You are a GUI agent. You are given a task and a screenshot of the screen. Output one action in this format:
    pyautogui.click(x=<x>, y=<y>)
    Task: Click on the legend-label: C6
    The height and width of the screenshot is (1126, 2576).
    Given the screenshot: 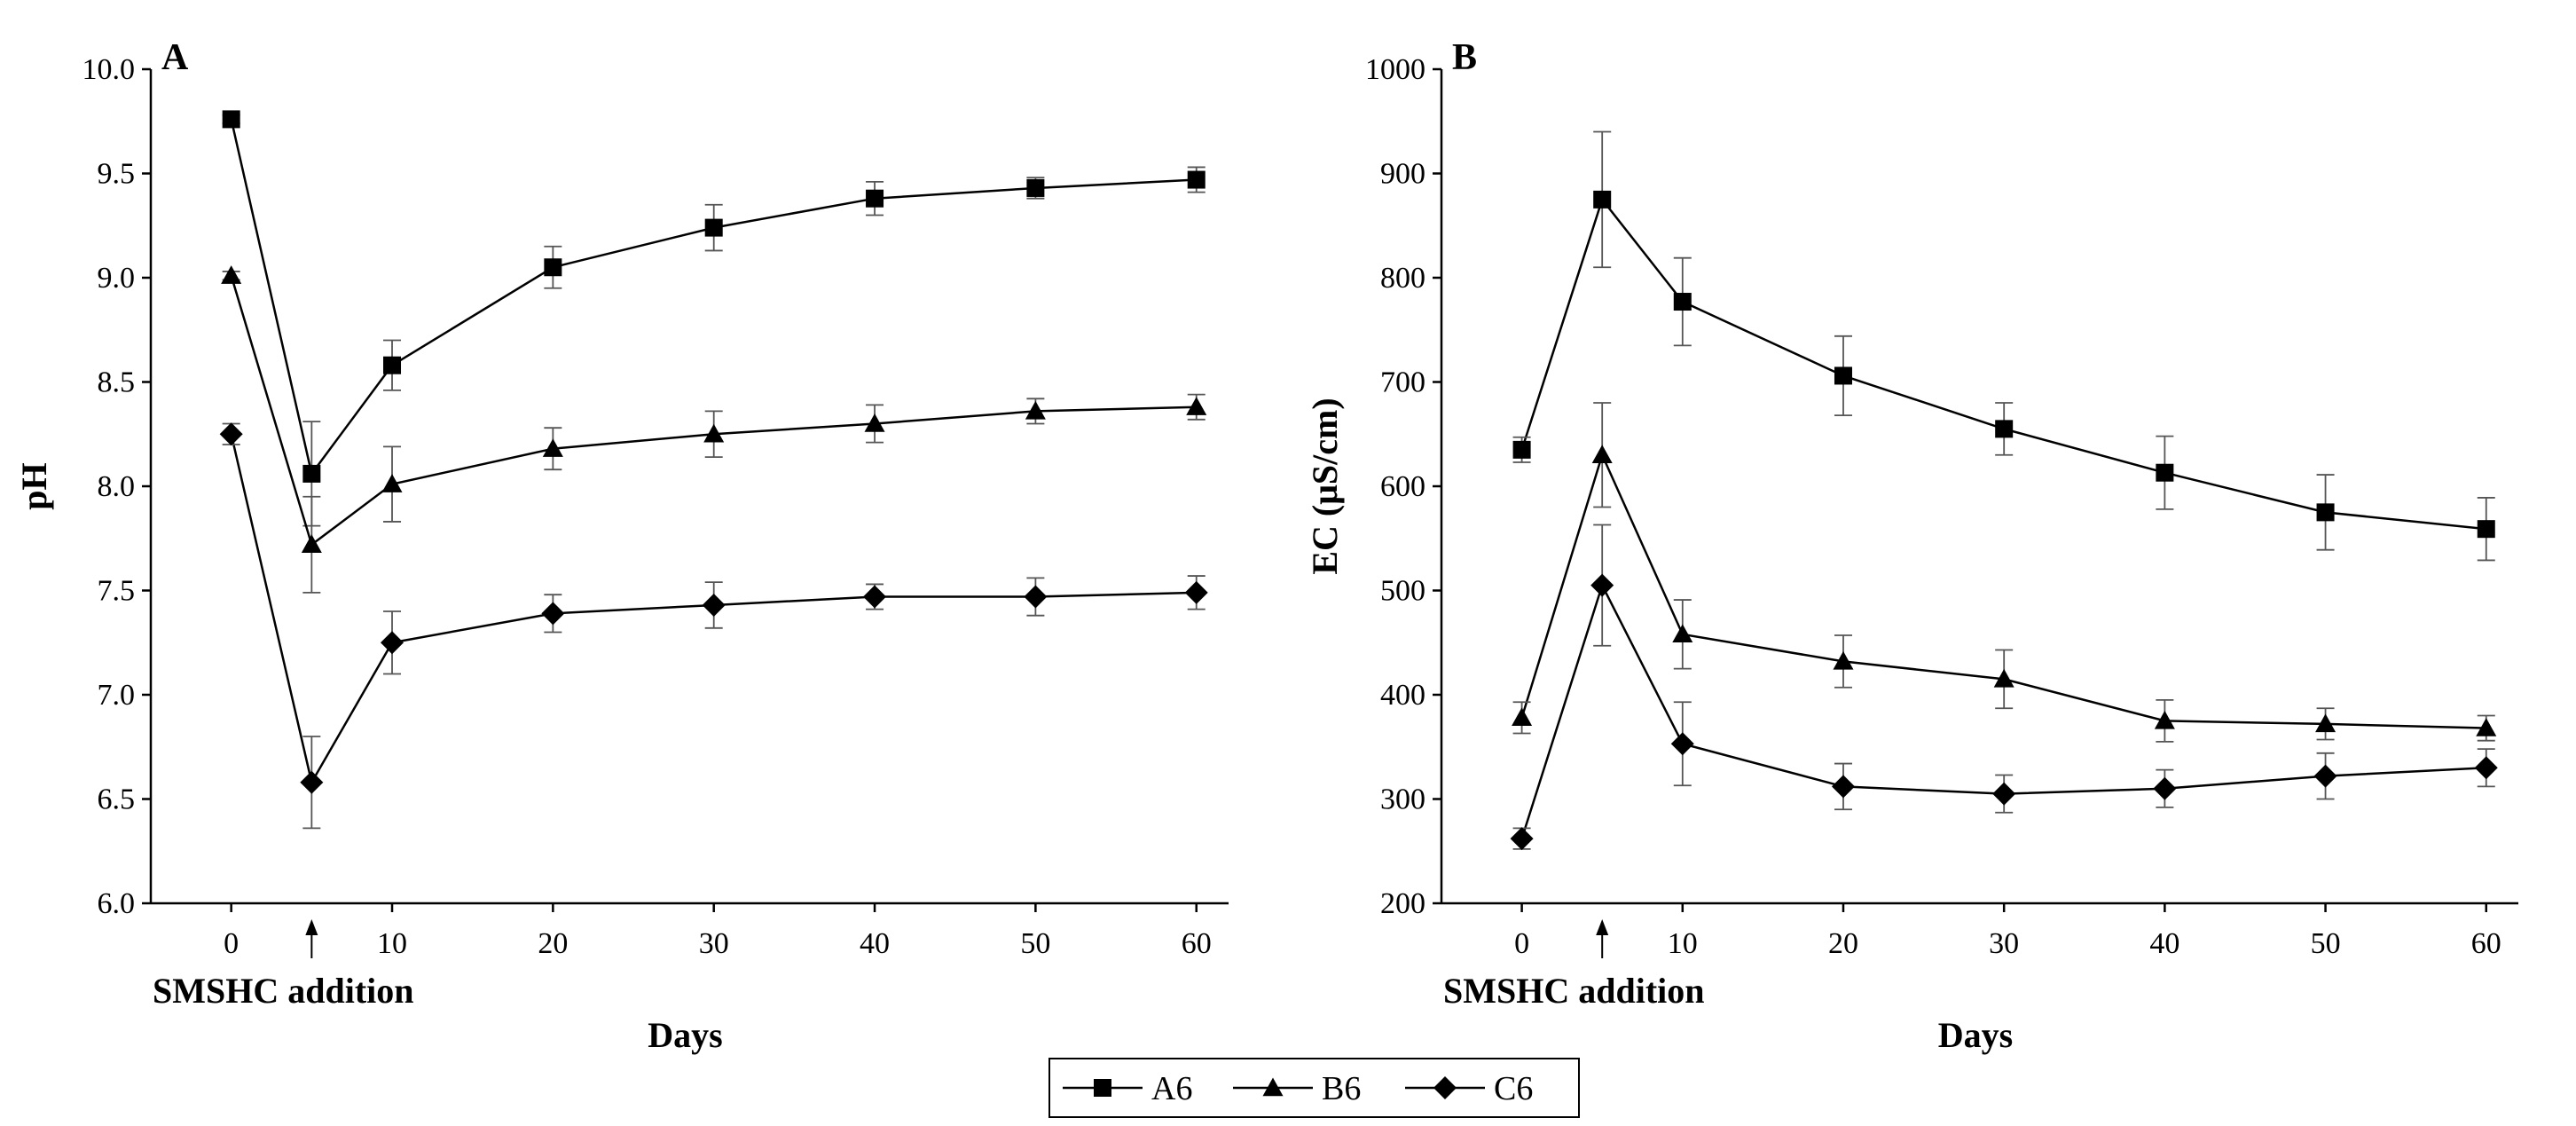 What is the action you would take?
    pyautogui.click(x=1513, y=1088)
    